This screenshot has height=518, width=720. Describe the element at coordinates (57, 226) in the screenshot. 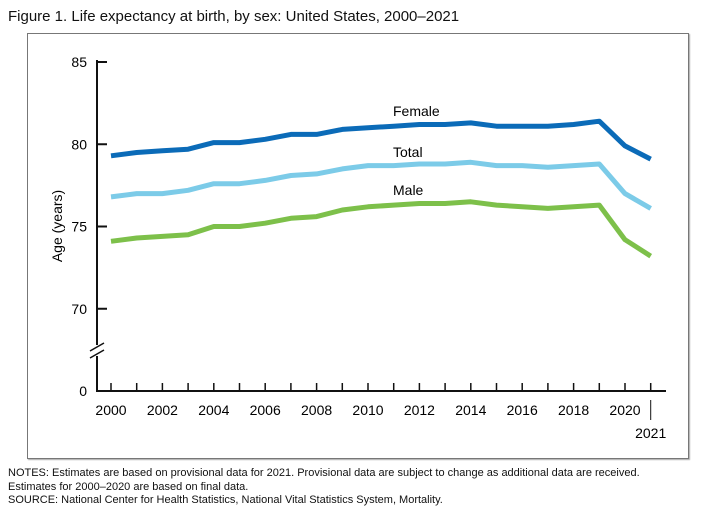

I see `y-axis-label: Age (years)` at that location.